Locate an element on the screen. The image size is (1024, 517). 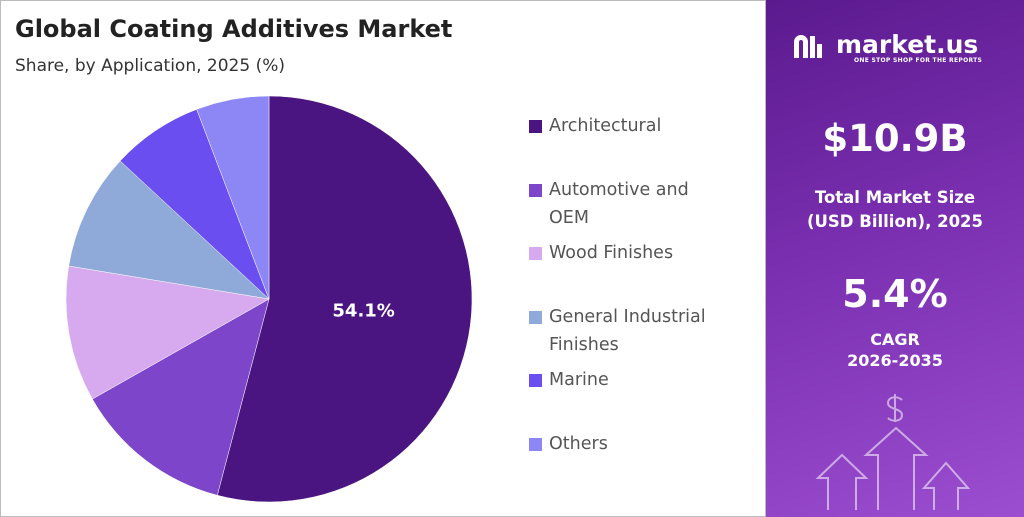
legend-label: Automotive and OEM is located at coordinates (619, 203).